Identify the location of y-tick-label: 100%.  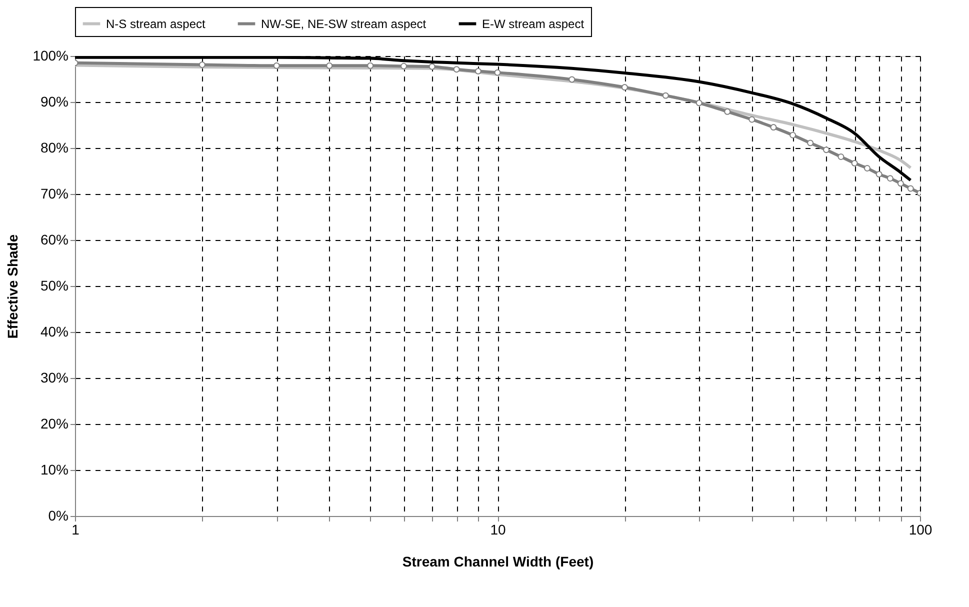
(50, 56).